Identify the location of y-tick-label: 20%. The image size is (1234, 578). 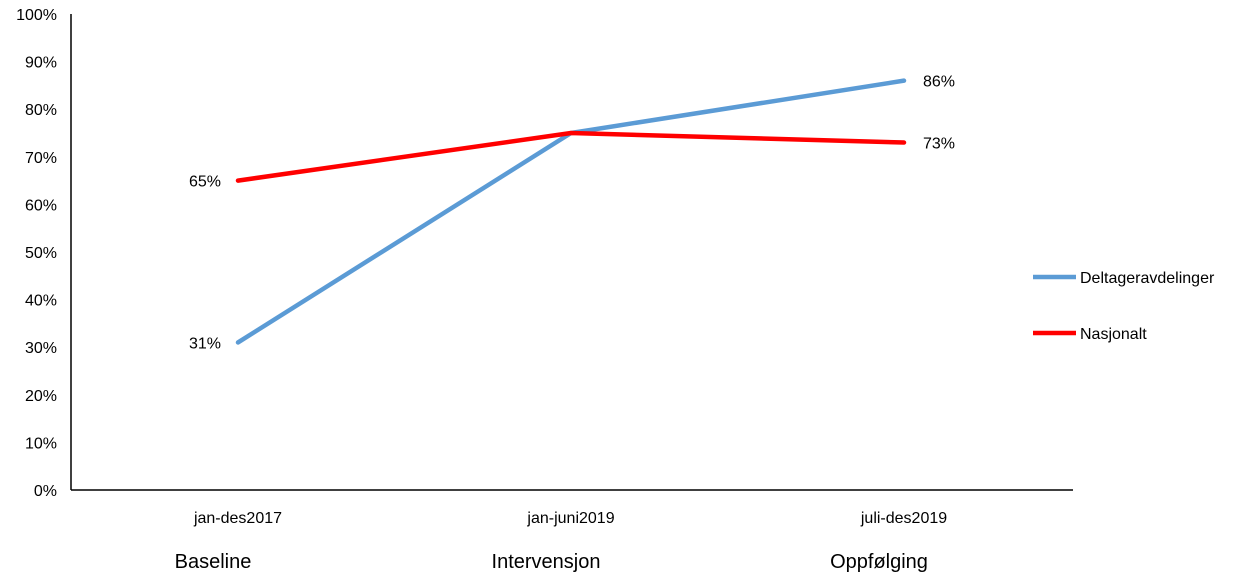
(41, 396).